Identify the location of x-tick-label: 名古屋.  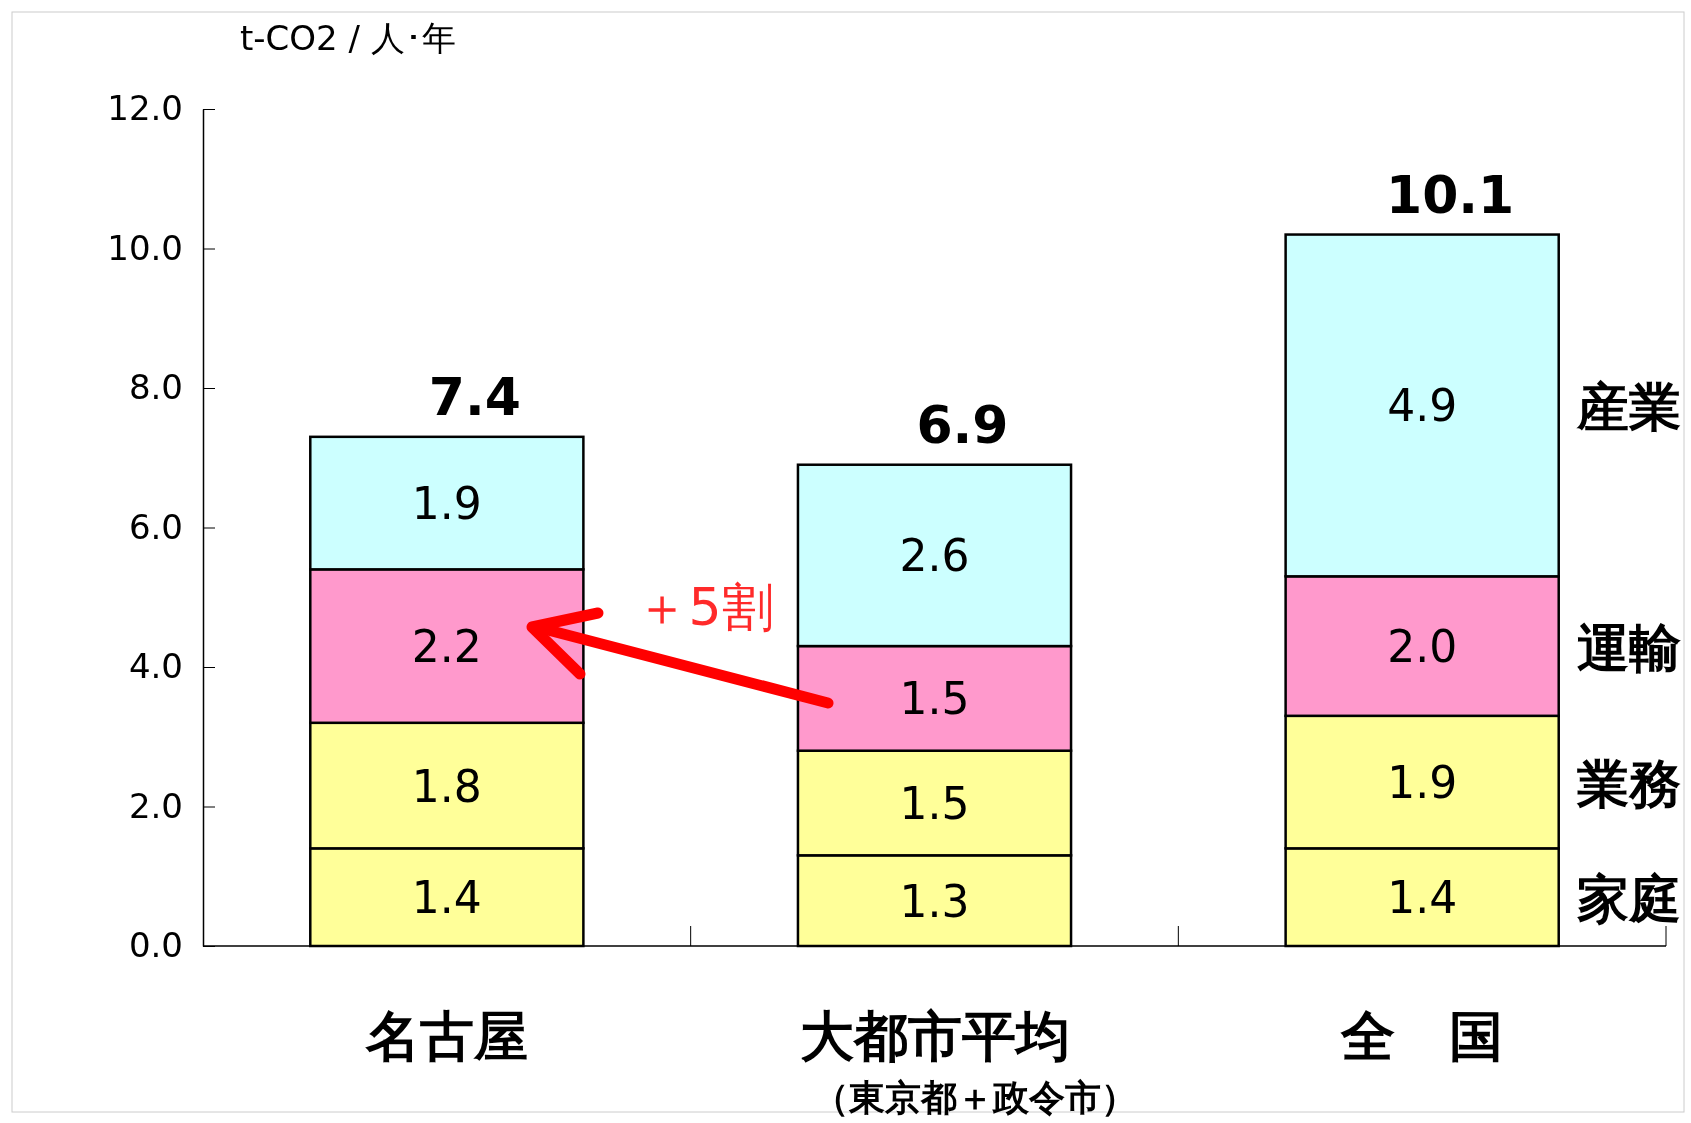
(446, 1036).